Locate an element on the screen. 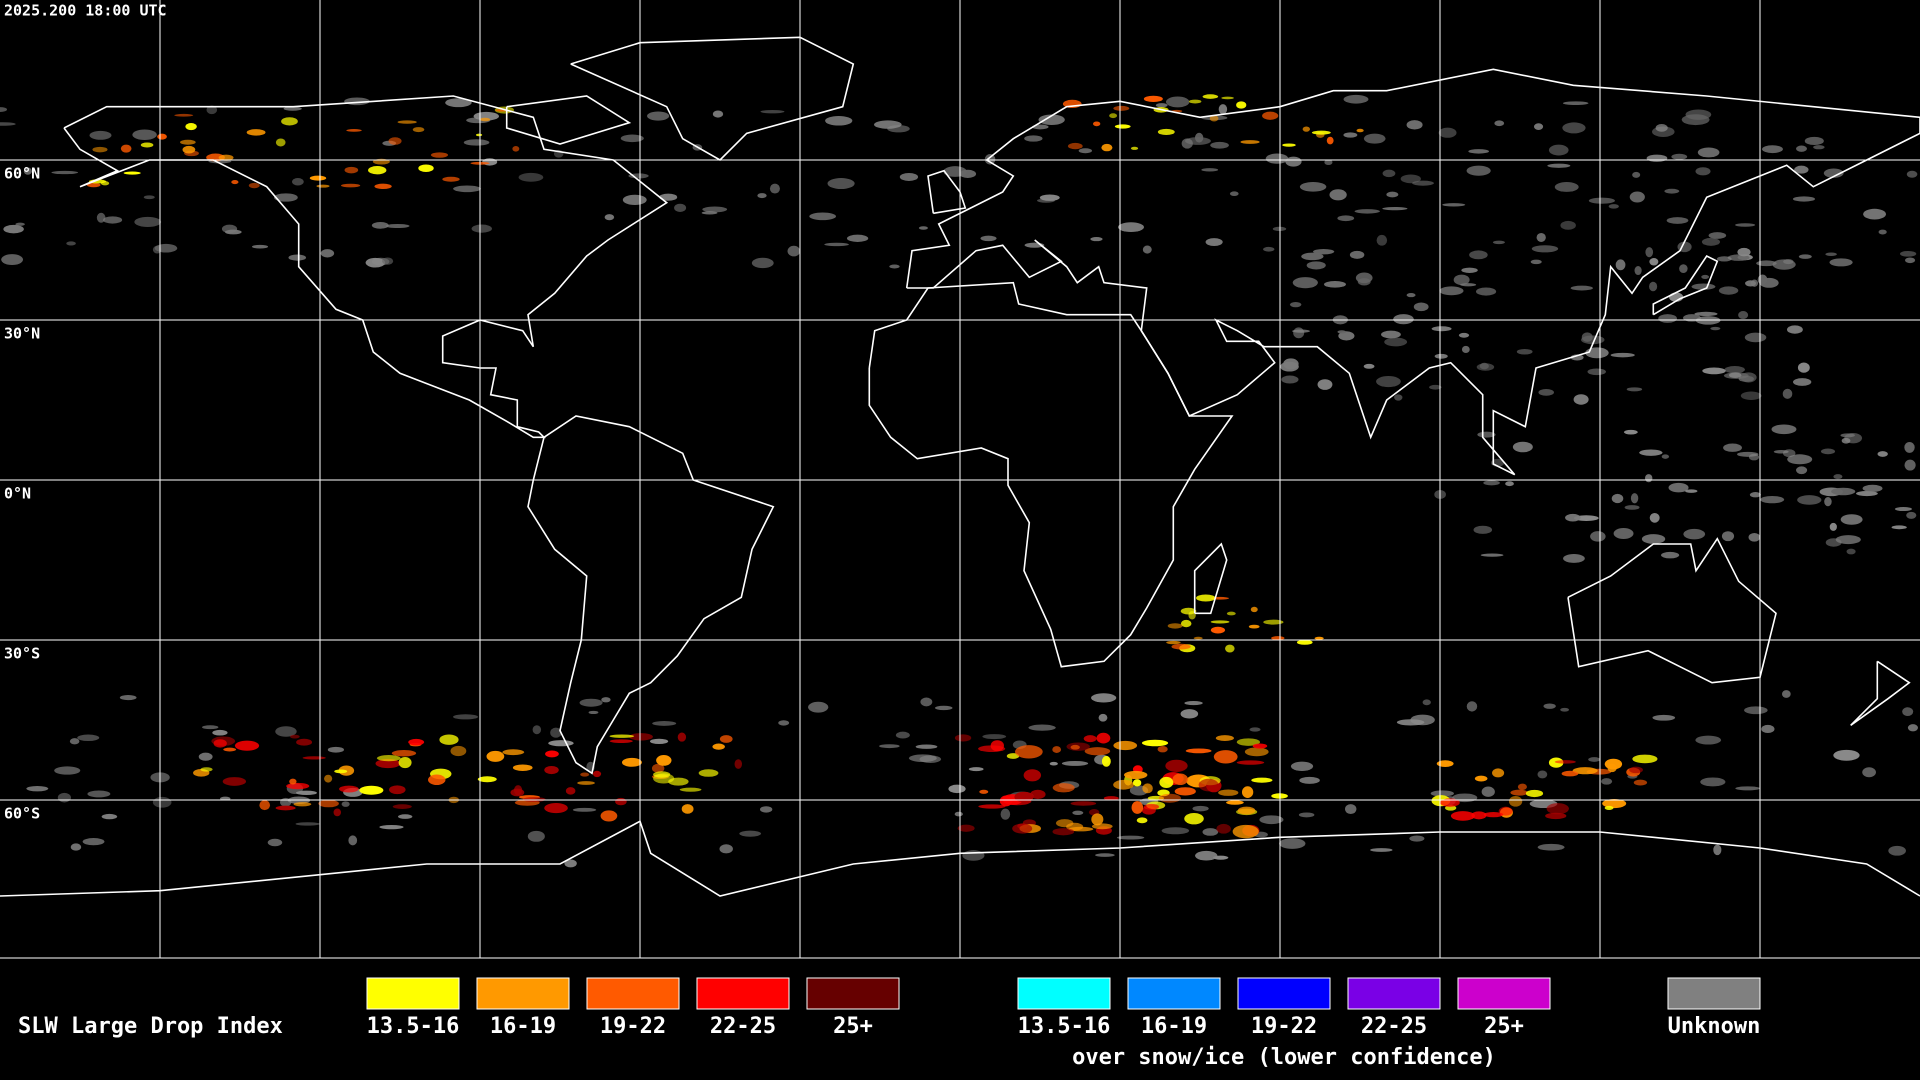 Image resolution: width=1920 pixels, height=1080 pixels. legend-label: Unknown is located at coordinates (1714, 1026).